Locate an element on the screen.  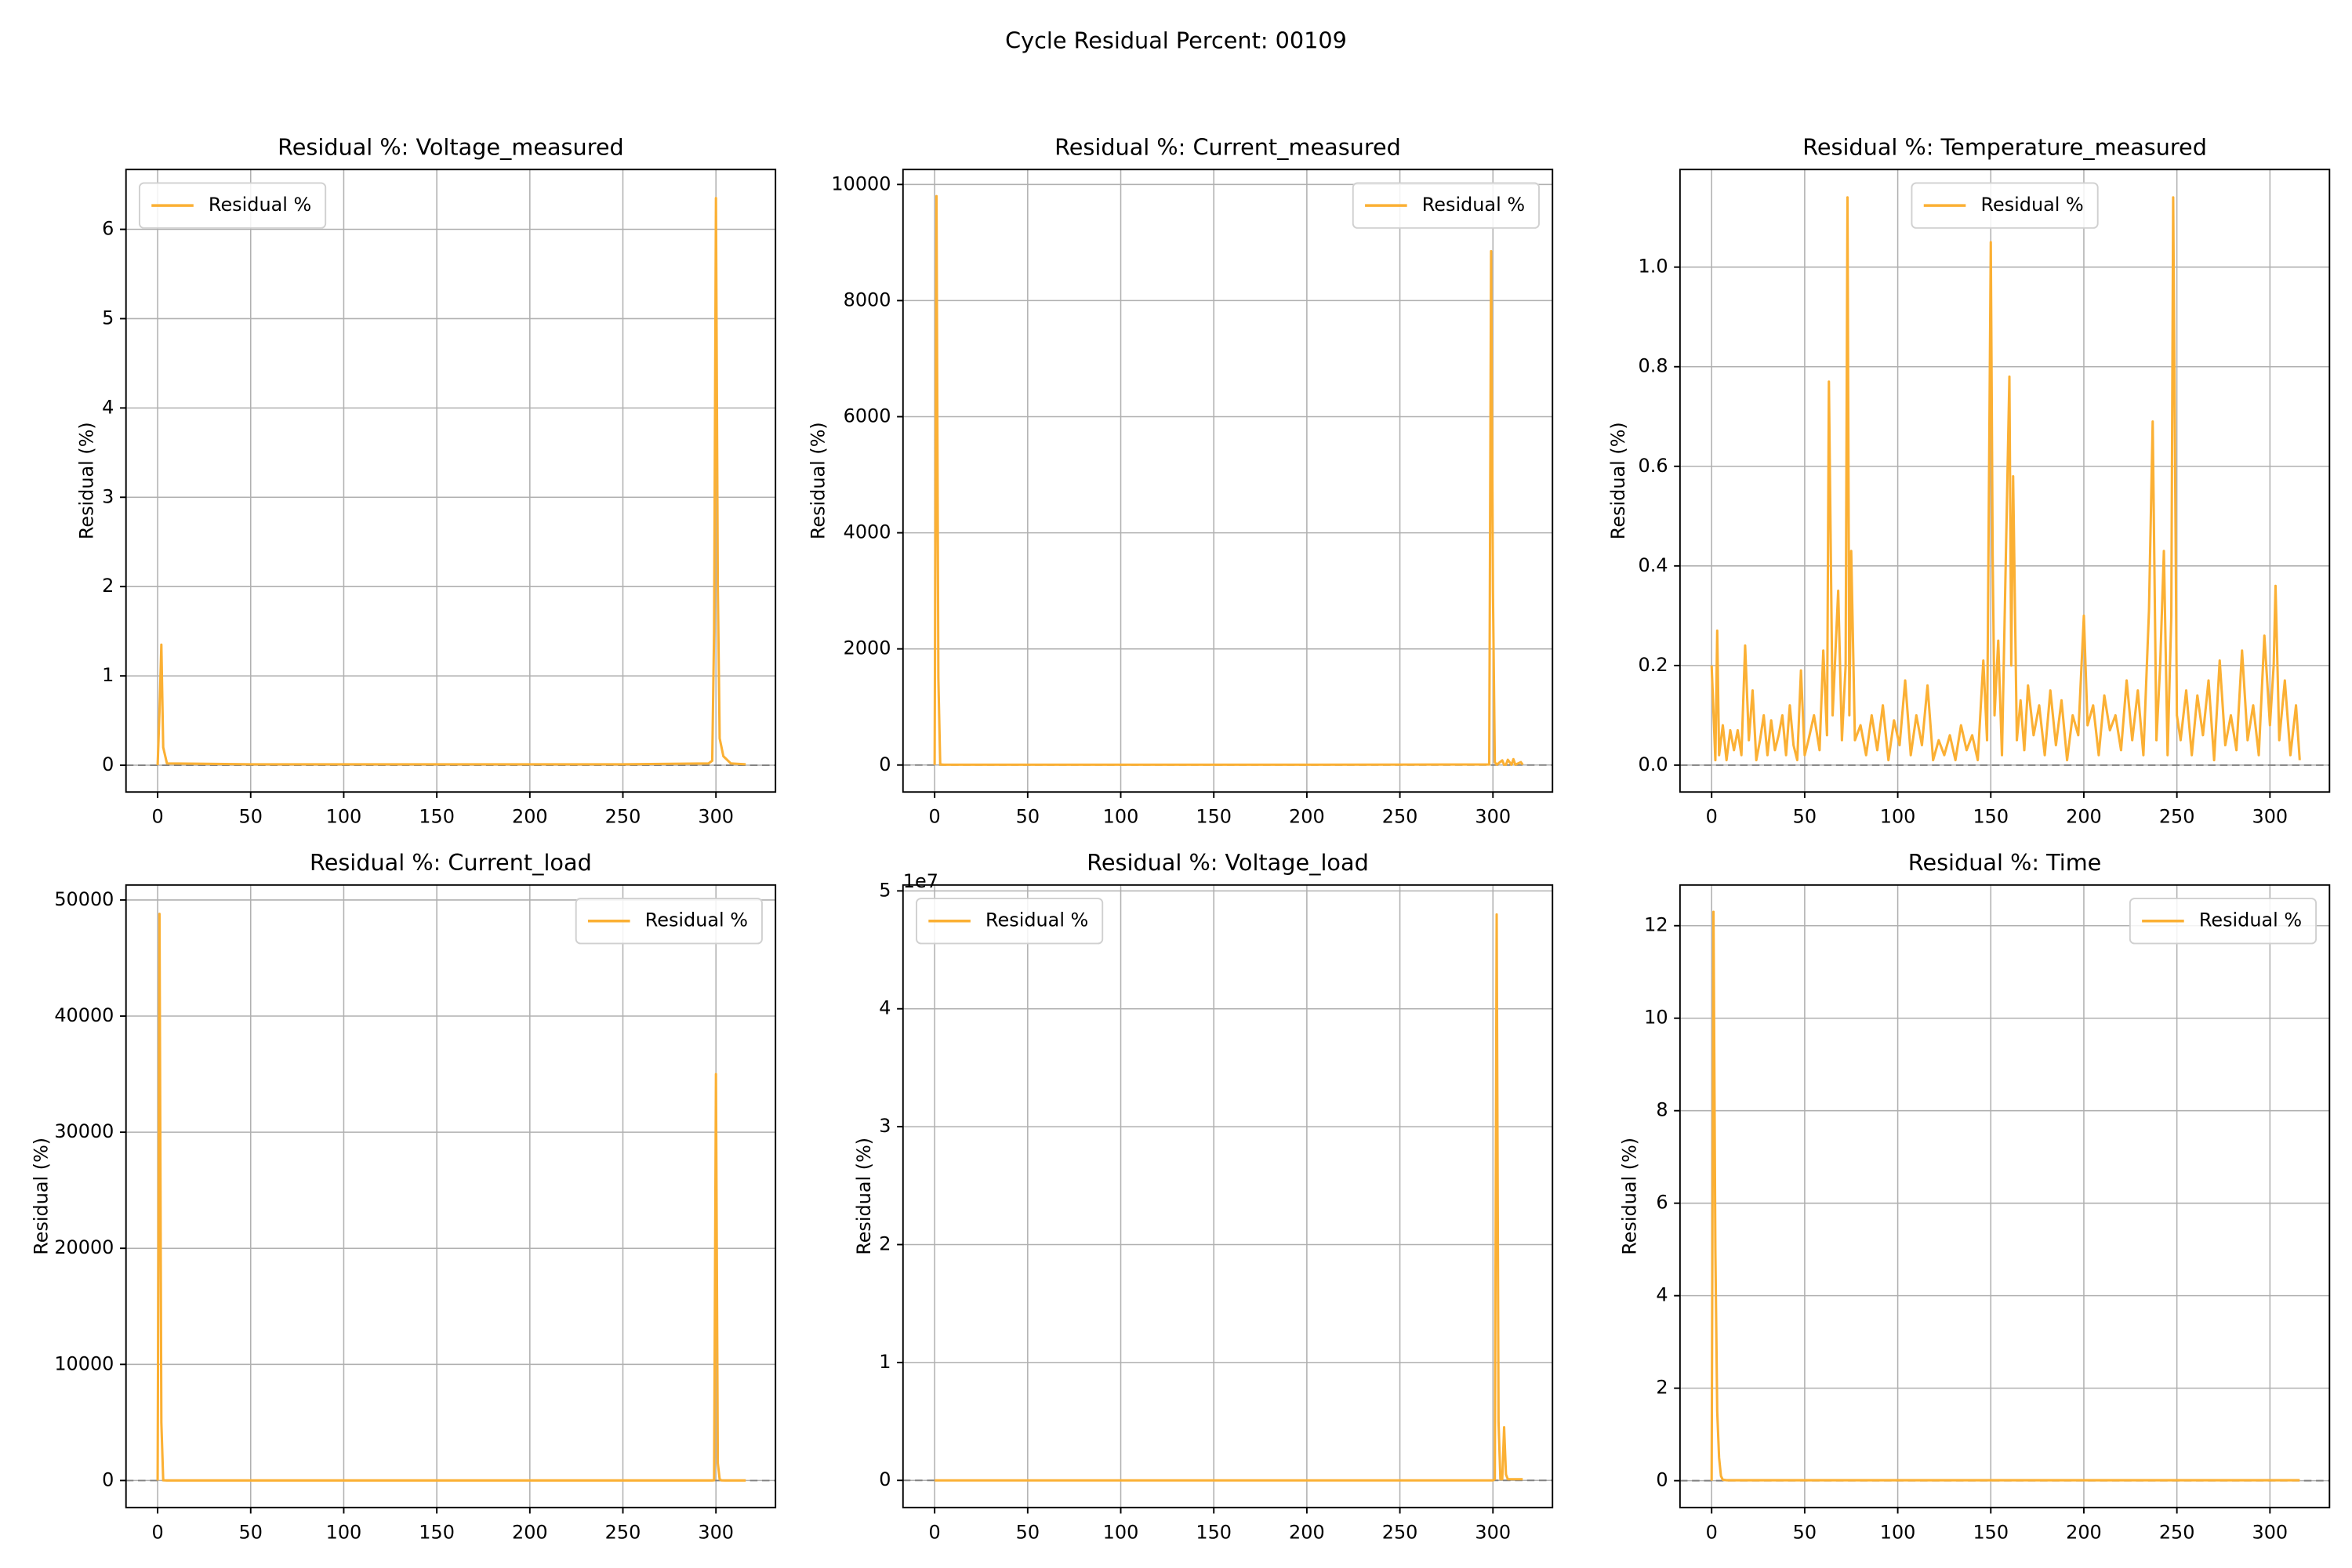
y-tick-label: 5 is located at coordinates (885, 890).